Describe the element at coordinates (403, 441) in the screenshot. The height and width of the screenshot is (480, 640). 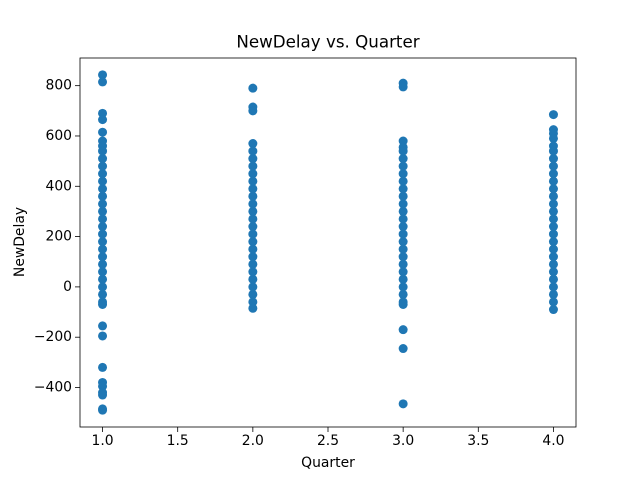
I see `x-tick-label: 3.0` at that location.